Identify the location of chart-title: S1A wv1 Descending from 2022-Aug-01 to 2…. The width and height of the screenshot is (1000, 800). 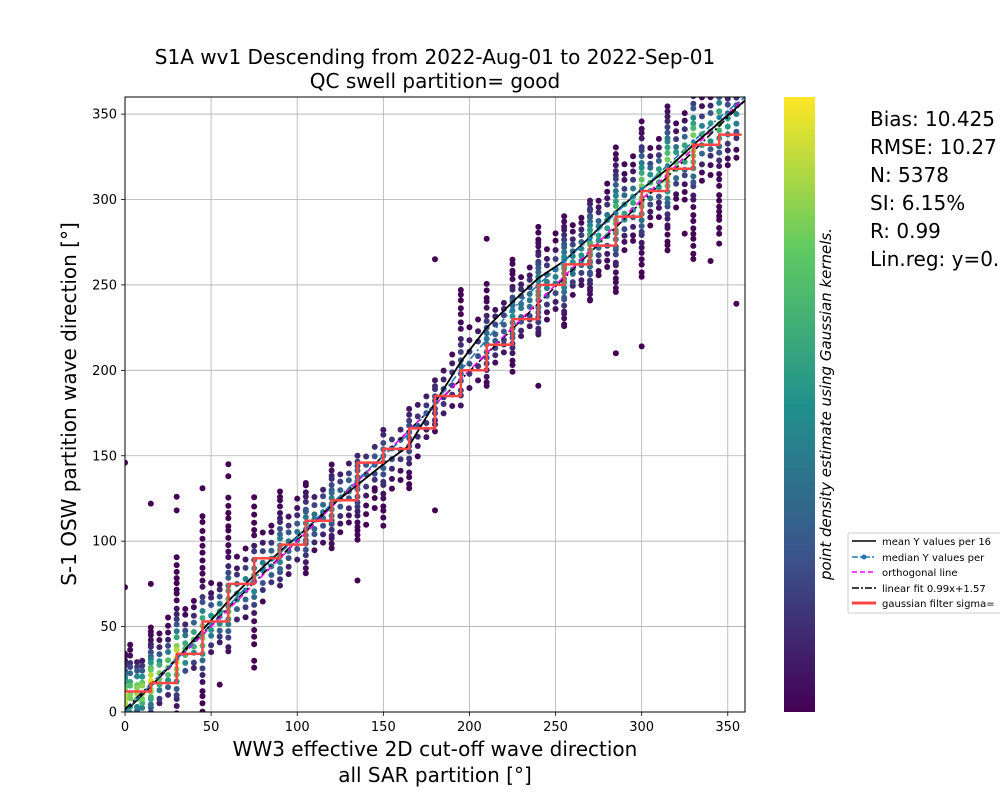
(435, 69).